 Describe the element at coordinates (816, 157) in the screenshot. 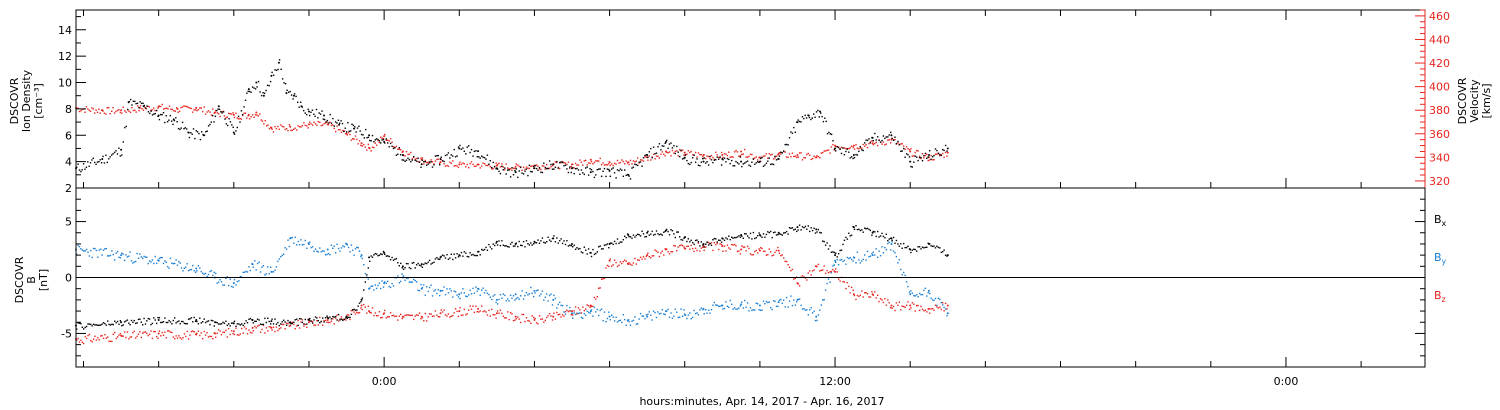

I see `velocity-anchor` at that location.